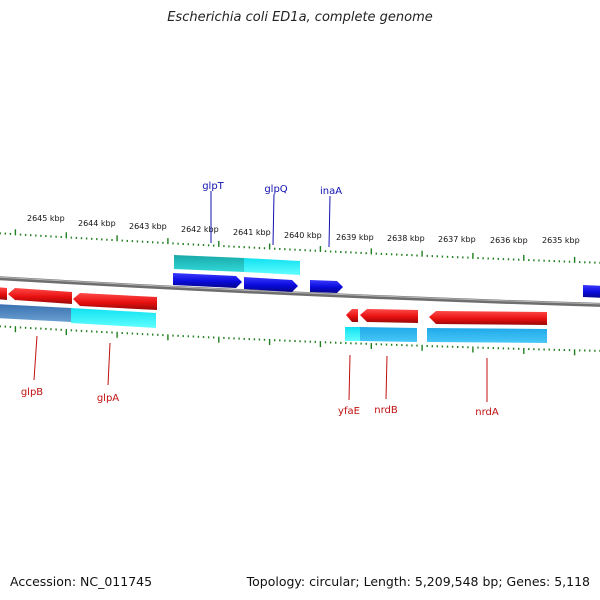 Image resolution: width=600 pixels, height=600 pixels. Describe the element at coordinates (355, 237) in the screenshot. I see `tick-label-2639: 2639 kbp` at that location.